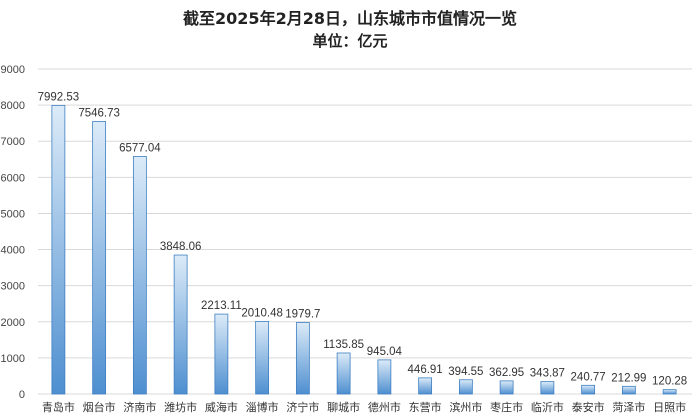 Image resolution: width=700 pixels, height=419 pixels. What do you see at coordinates (13, 70) in the screenshot?
I see `y-tick-label: 9000` at bounding box center [13, 70].